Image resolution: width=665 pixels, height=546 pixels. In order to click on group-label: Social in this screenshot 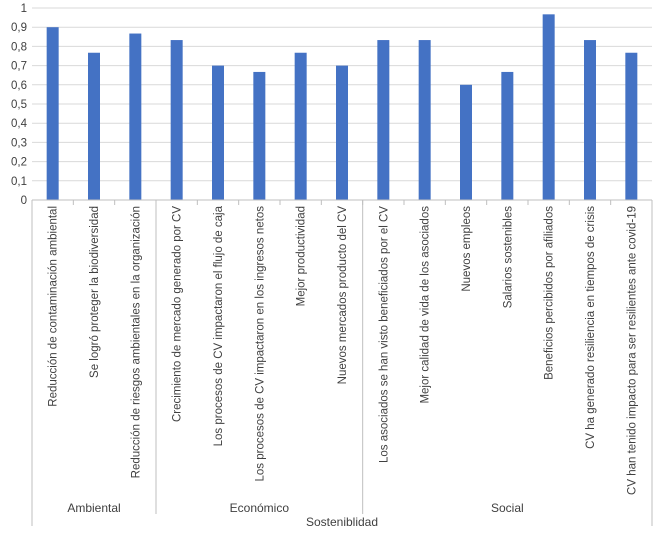, I will do `click(507, 508)`.